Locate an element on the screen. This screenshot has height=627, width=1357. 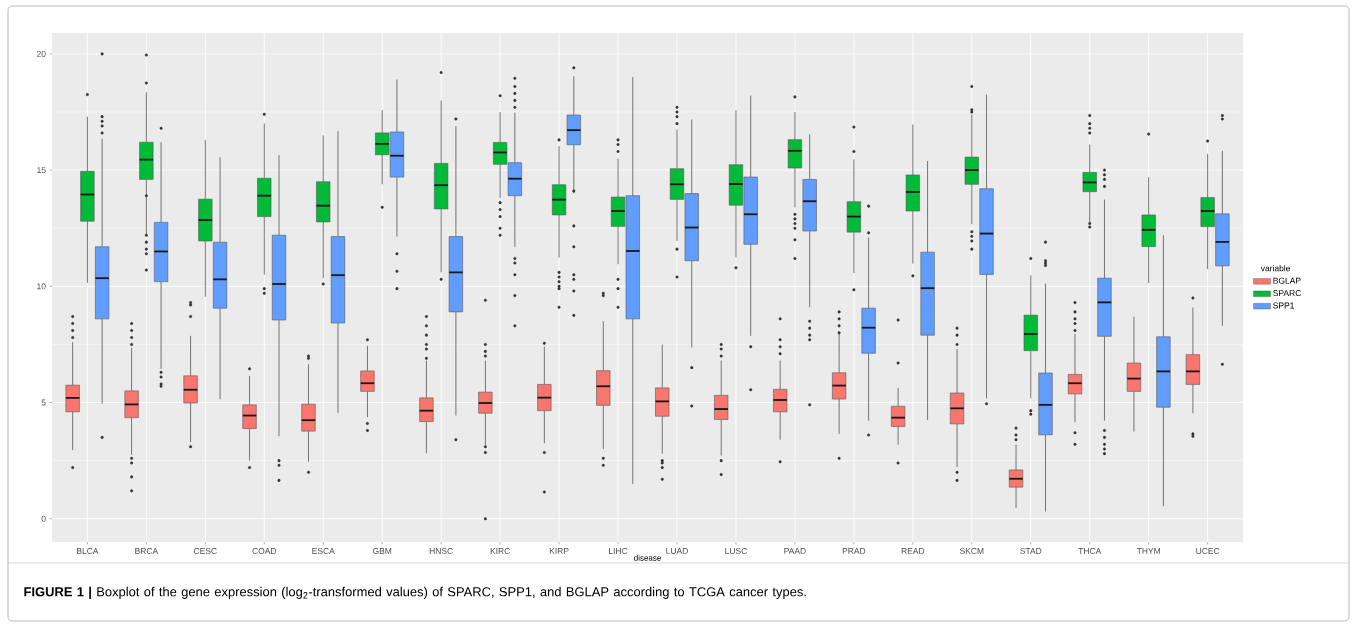
x-tick-label: THYM is located at coordinates (1148, 551).